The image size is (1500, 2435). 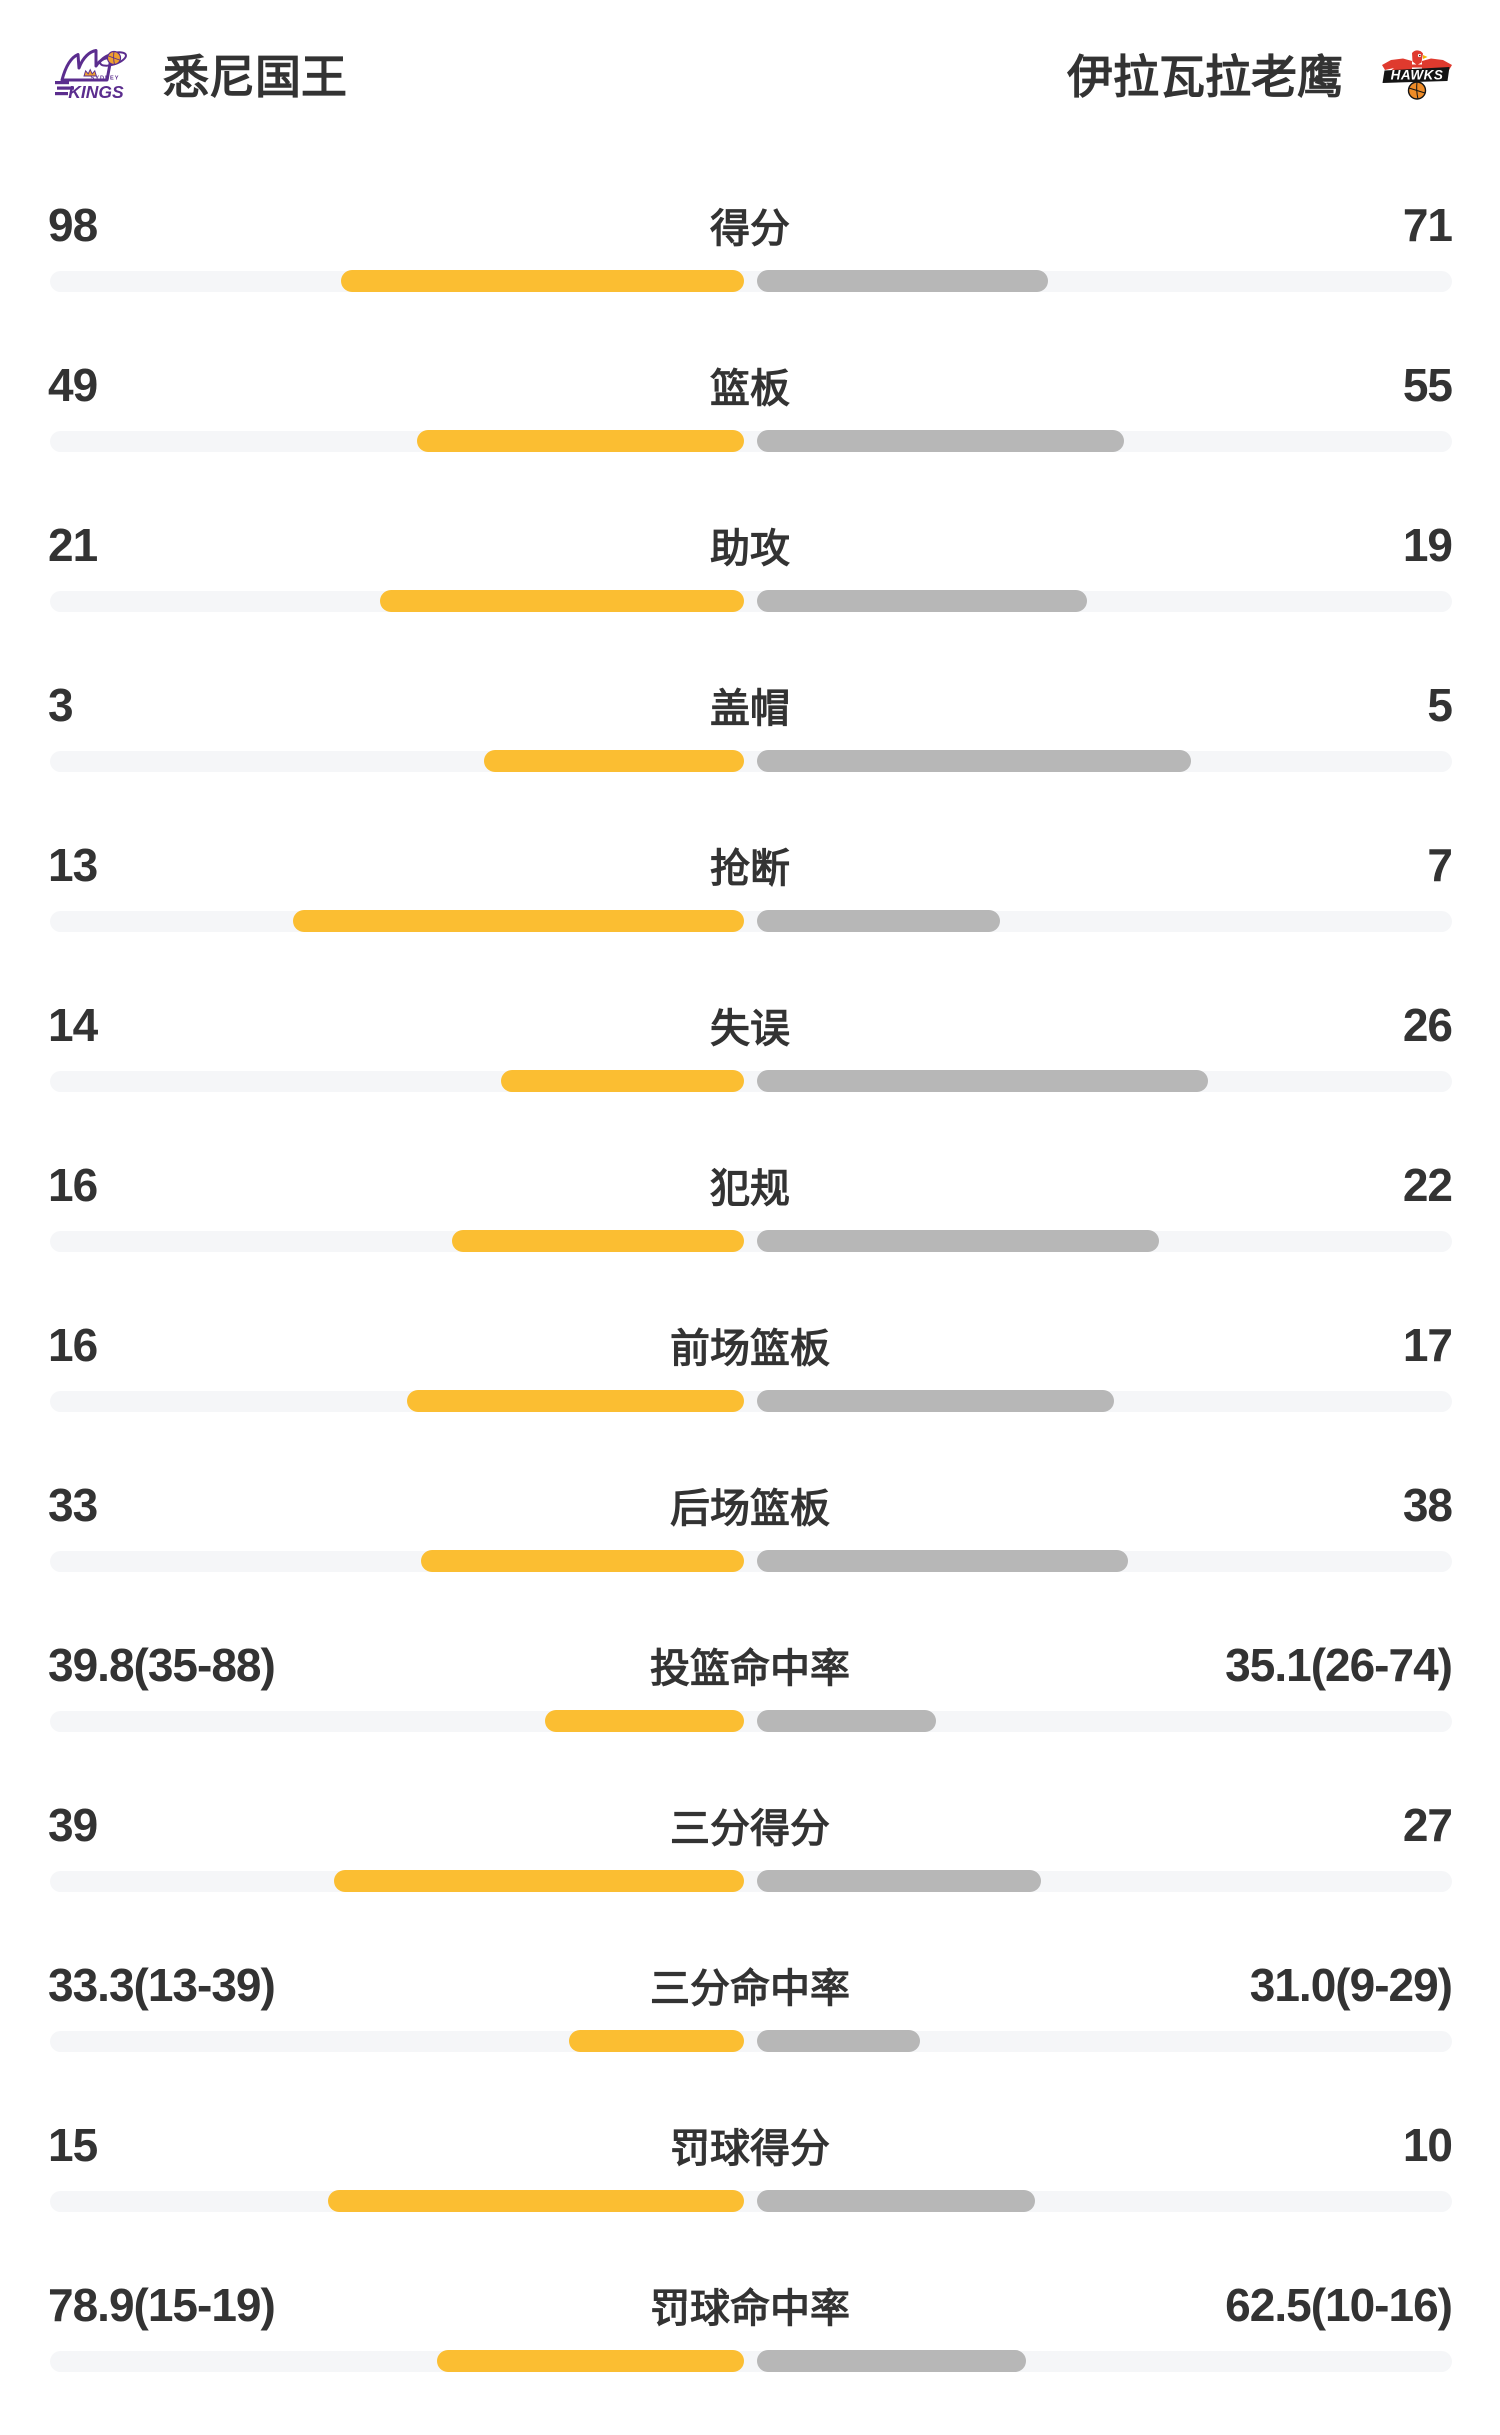 I want to click on home-stat-value: 33, so click(x=73, y=1505).